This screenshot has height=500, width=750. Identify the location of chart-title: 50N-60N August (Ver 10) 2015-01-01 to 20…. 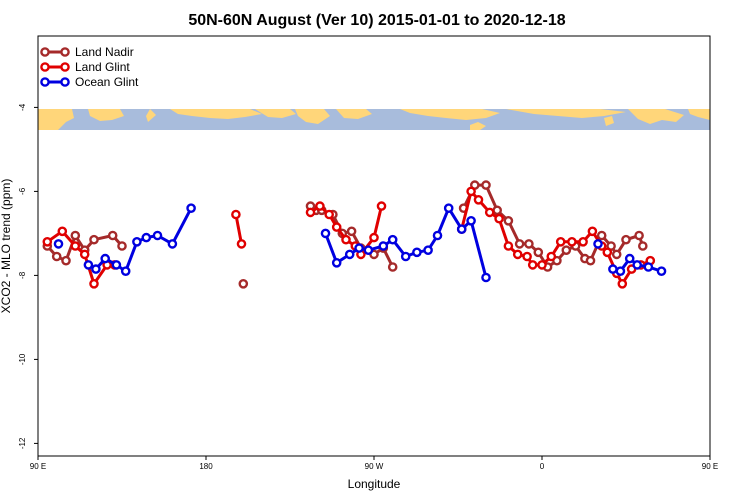
(376, 20).